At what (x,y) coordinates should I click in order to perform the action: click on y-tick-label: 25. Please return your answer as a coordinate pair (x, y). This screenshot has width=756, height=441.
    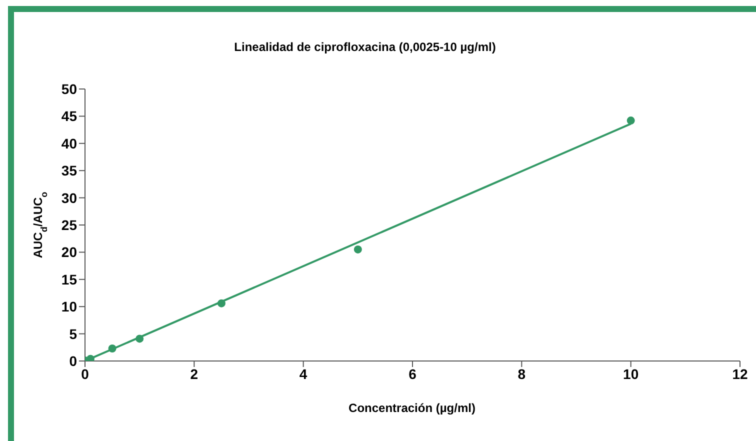
    Looking at the image, I should click on (69, 224).